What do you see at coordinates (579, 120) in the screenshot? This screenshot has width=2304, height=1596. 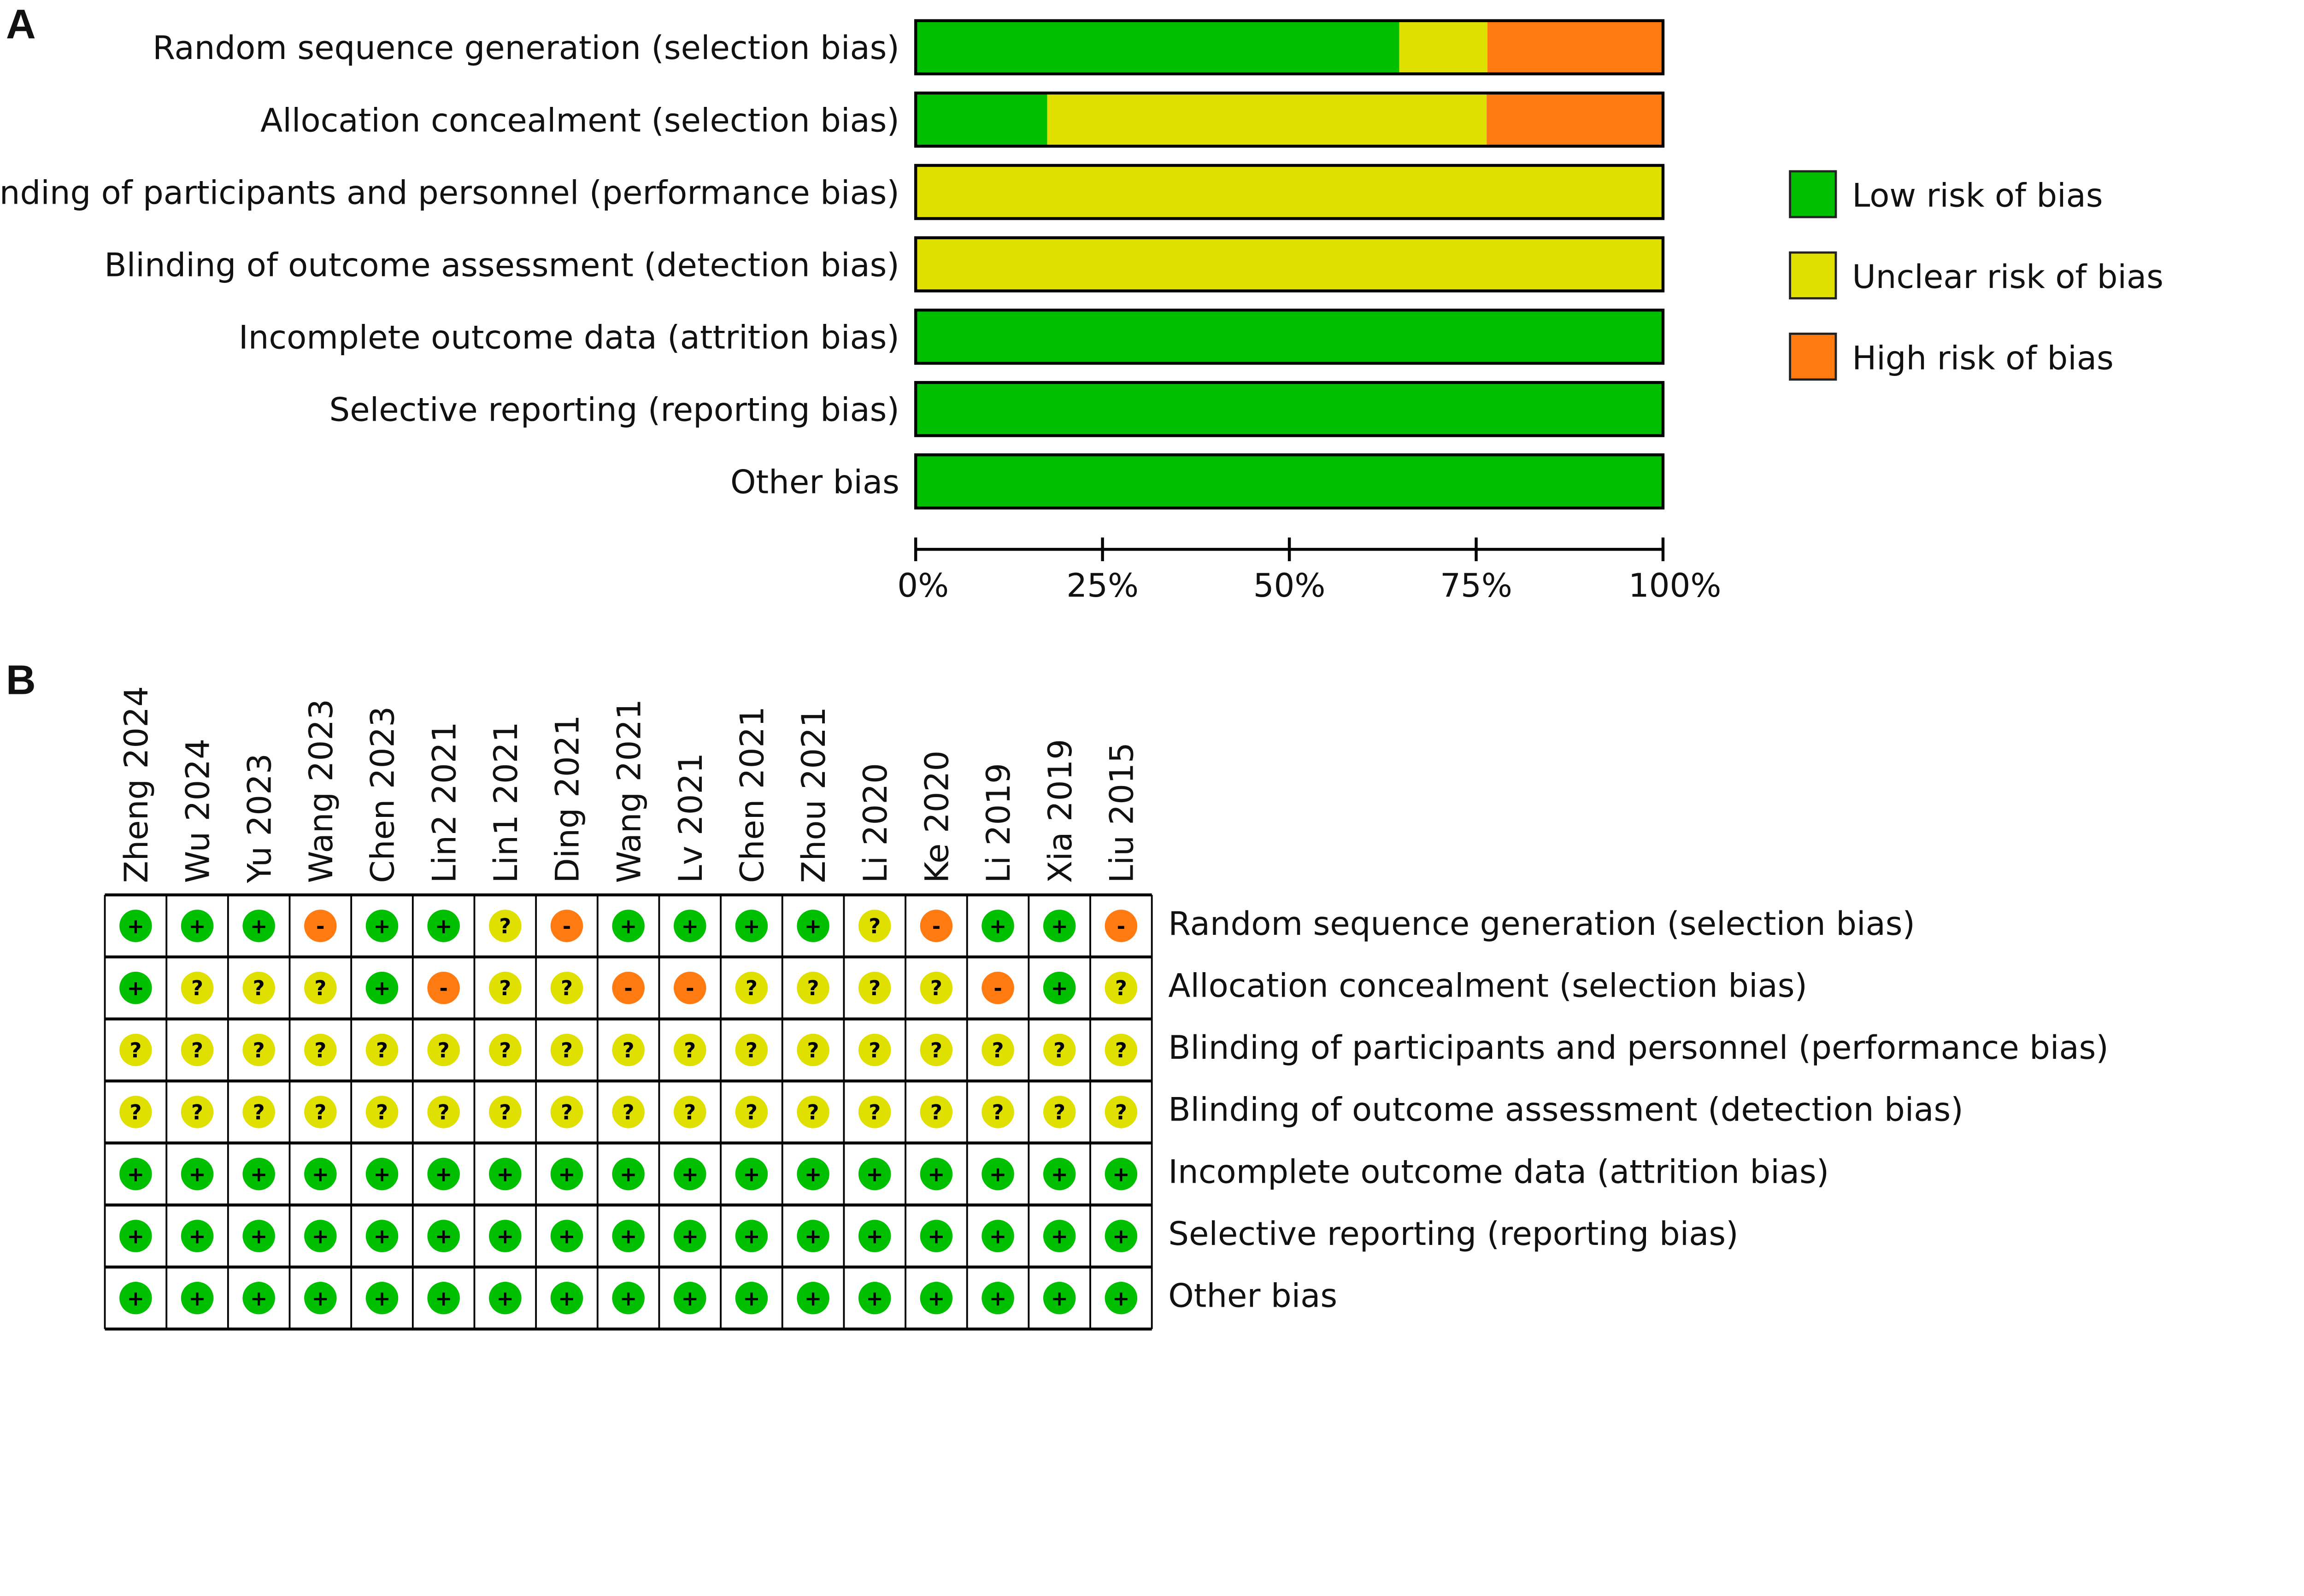 I see `category-label: Allocation concealment (selection bias)` at bounding box center [579, 120].